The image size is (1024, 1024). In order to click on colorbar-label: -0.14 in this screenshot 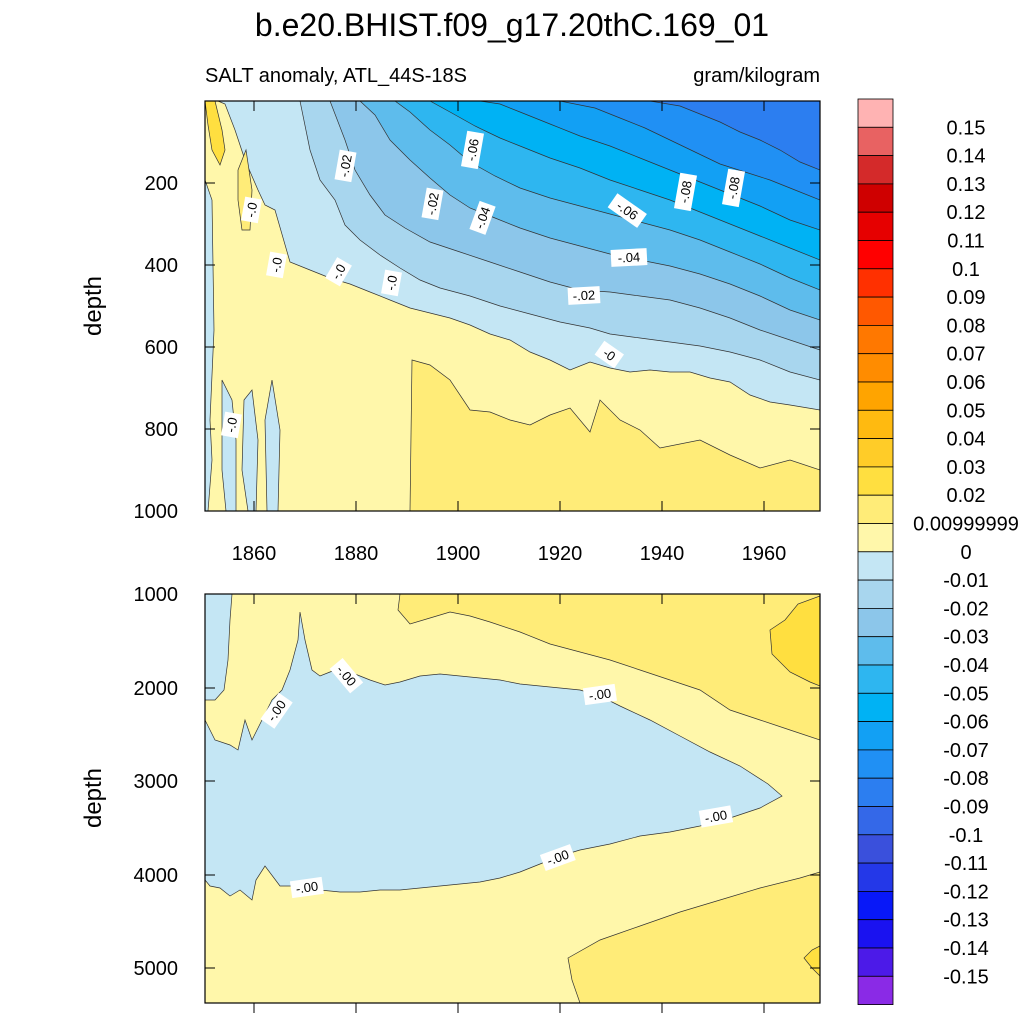, I will do `click(966, 949)`.